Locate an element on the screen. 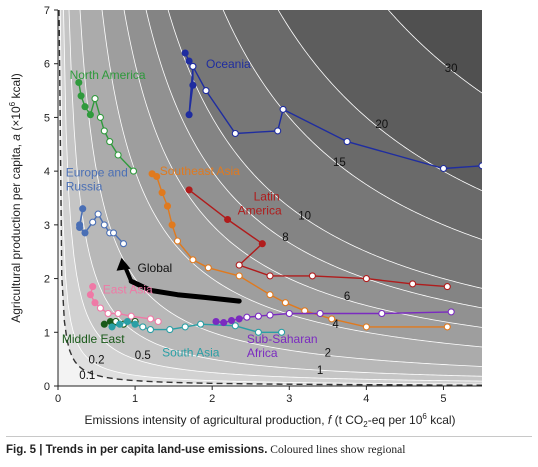  contour-label-30: 30 is located at coordinates (451, 69).